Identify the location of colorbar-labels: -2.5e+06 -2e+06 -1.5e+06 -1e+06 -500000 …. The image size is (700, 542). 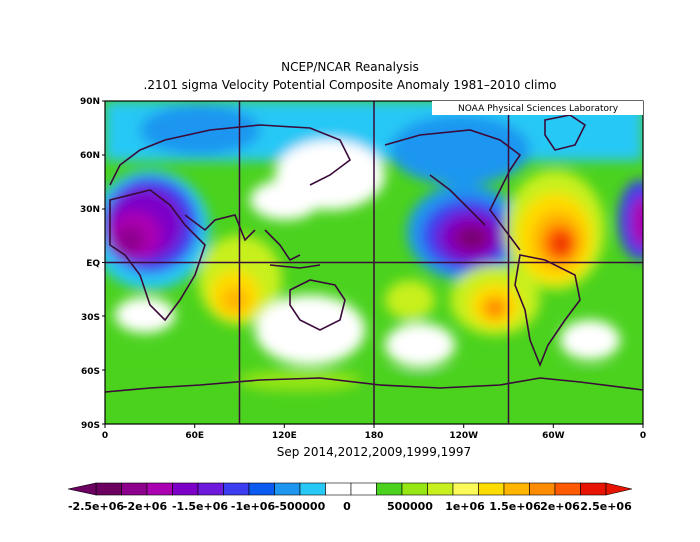
(350, 506).